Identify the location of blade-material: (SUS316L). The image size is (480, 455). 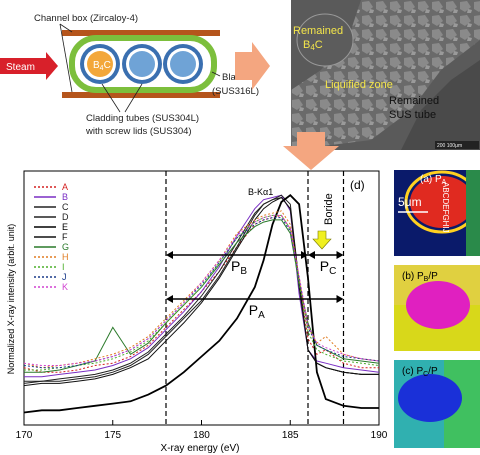
(235, 91).